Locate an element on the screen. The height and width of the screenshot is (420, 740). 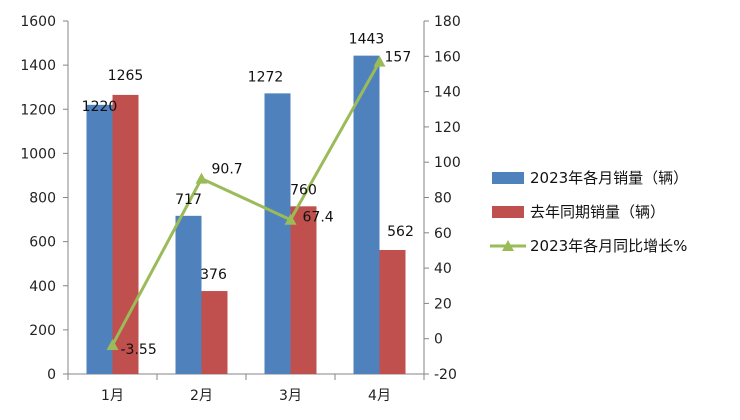
bar-data-label: 1443 is located at coordinates (367, 40).